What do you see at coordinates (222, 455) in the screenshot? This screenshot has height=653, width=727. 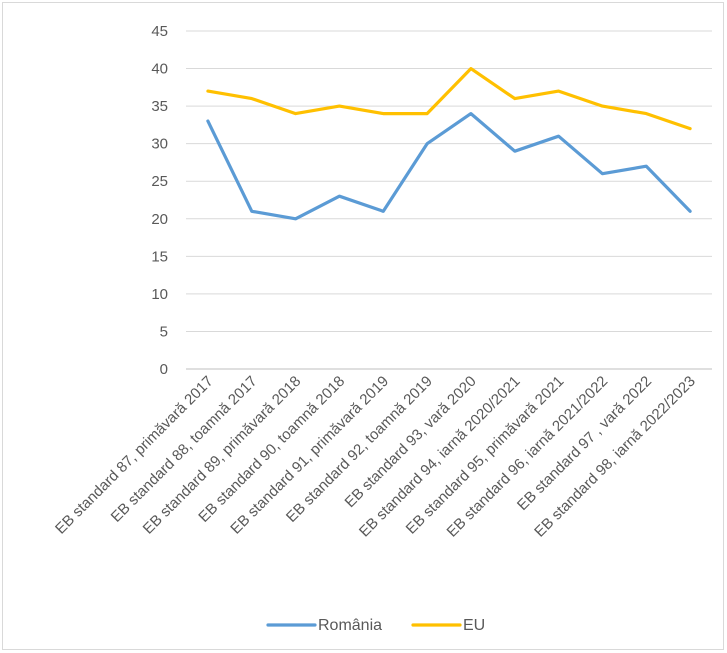 I see `x-tick-label: EB standard 89, primăvară 2018` at bounding box center [222, 455].